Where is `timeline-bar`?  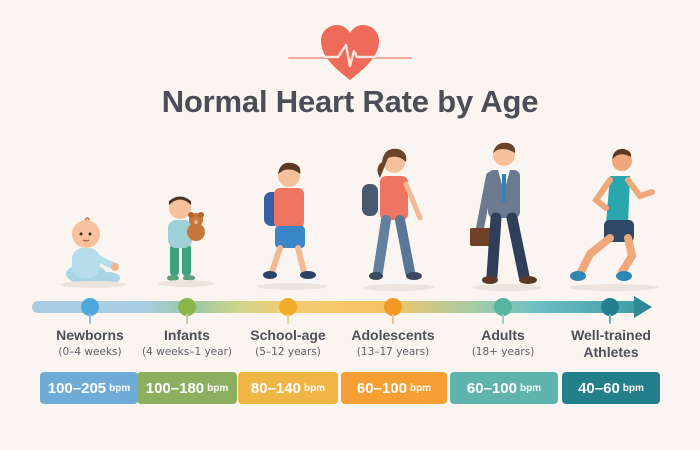 timeline-bar is located at coordinates (338, 307).